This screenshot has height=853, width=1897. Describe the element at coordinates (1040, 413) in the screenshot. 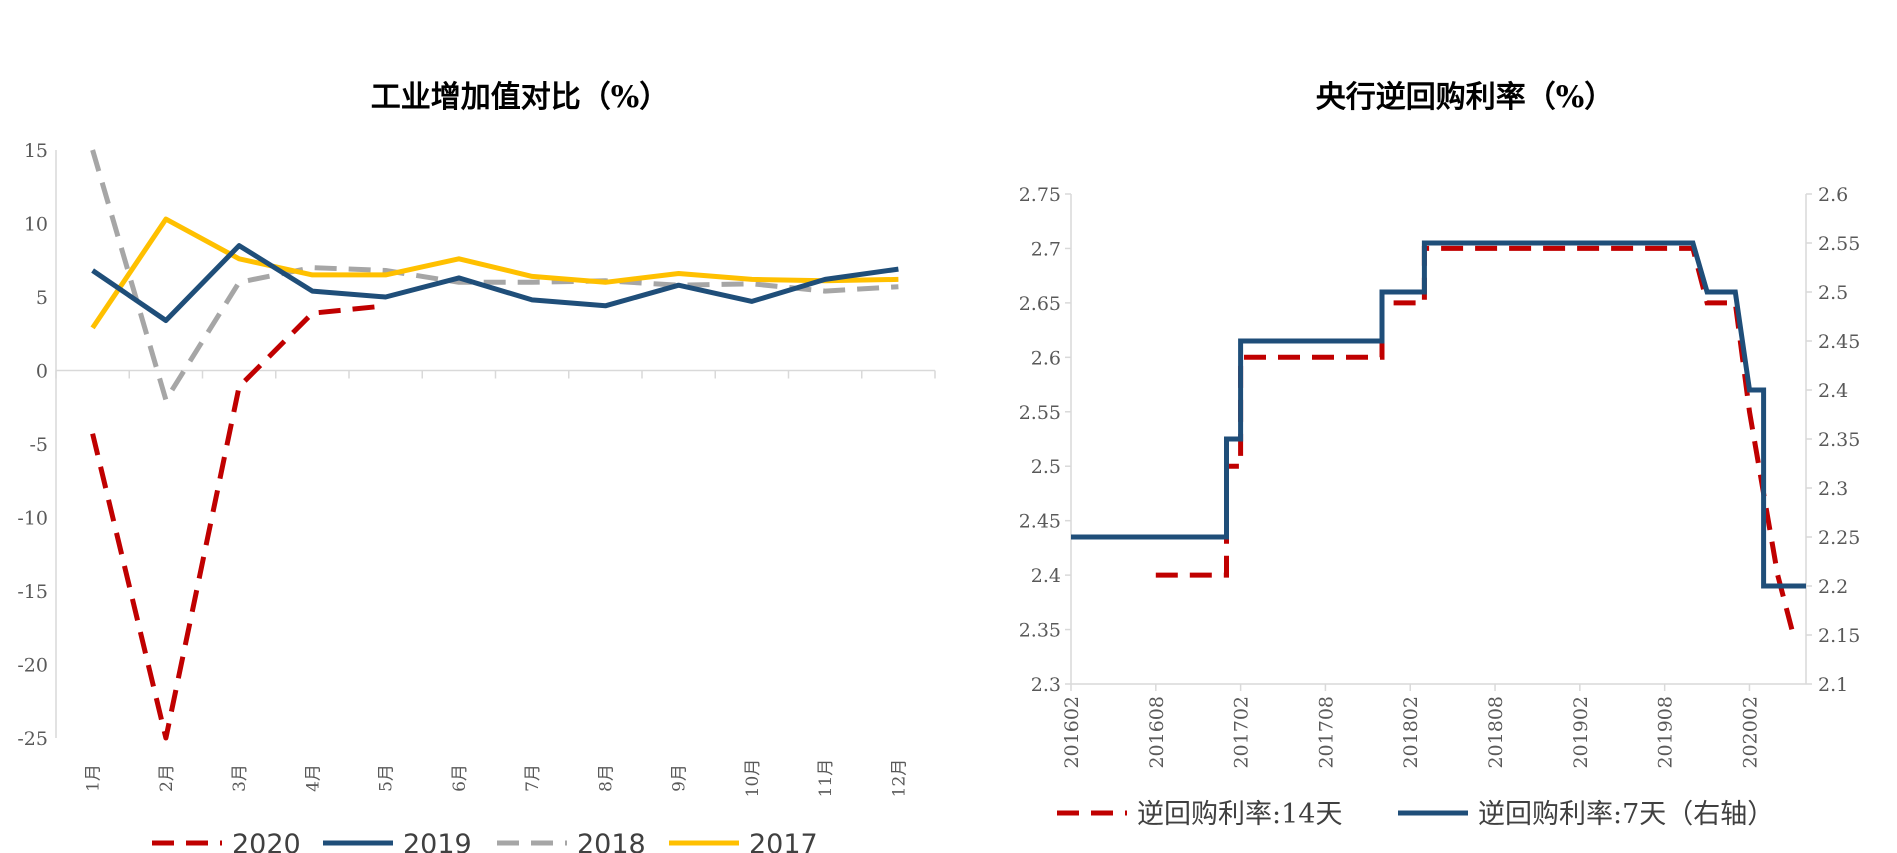

I see `right-left-y-tick-label: 2.55` at that location.